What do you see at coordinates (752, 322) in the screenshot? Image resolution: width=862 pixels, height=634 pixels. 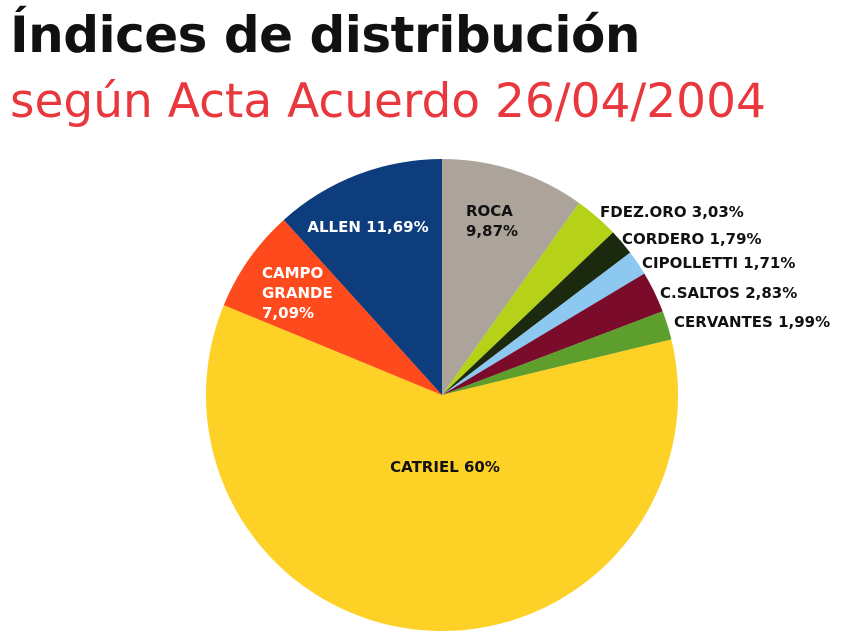 I see `slice-label: CERVANTES 1,99%` at bounding box center [752, 322].